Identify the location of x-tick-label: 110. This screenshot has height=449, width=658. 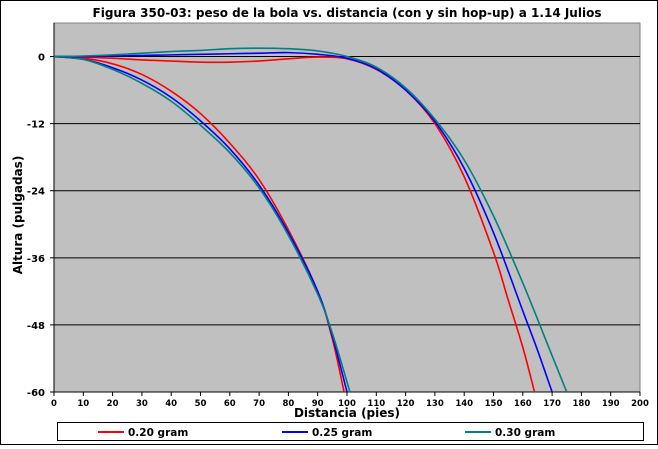
(376, 404).